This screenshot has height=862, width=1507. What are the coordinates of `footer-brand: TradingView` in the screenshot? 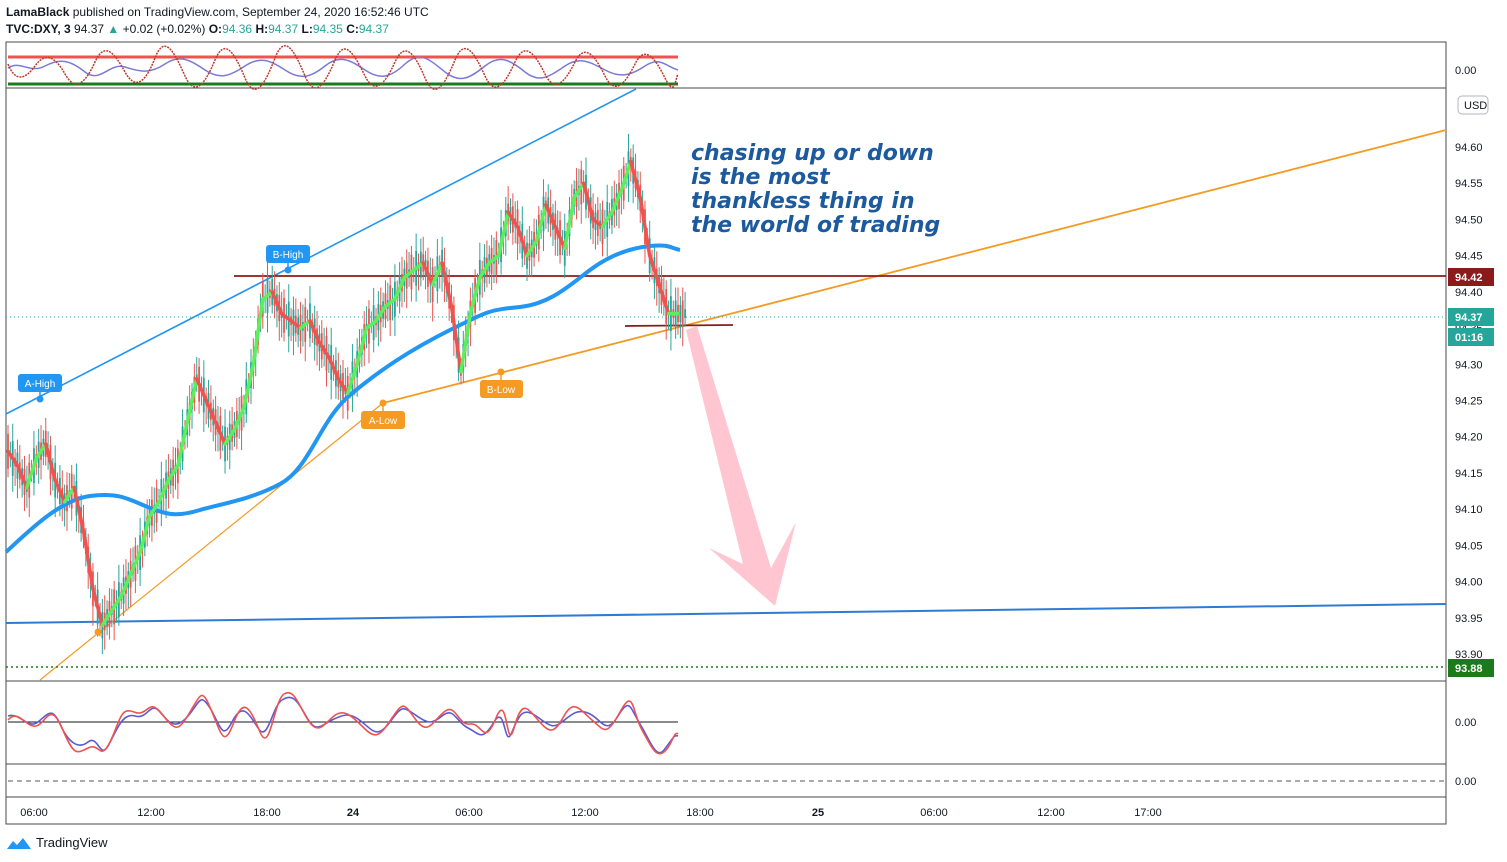 It's located at (57, 842).